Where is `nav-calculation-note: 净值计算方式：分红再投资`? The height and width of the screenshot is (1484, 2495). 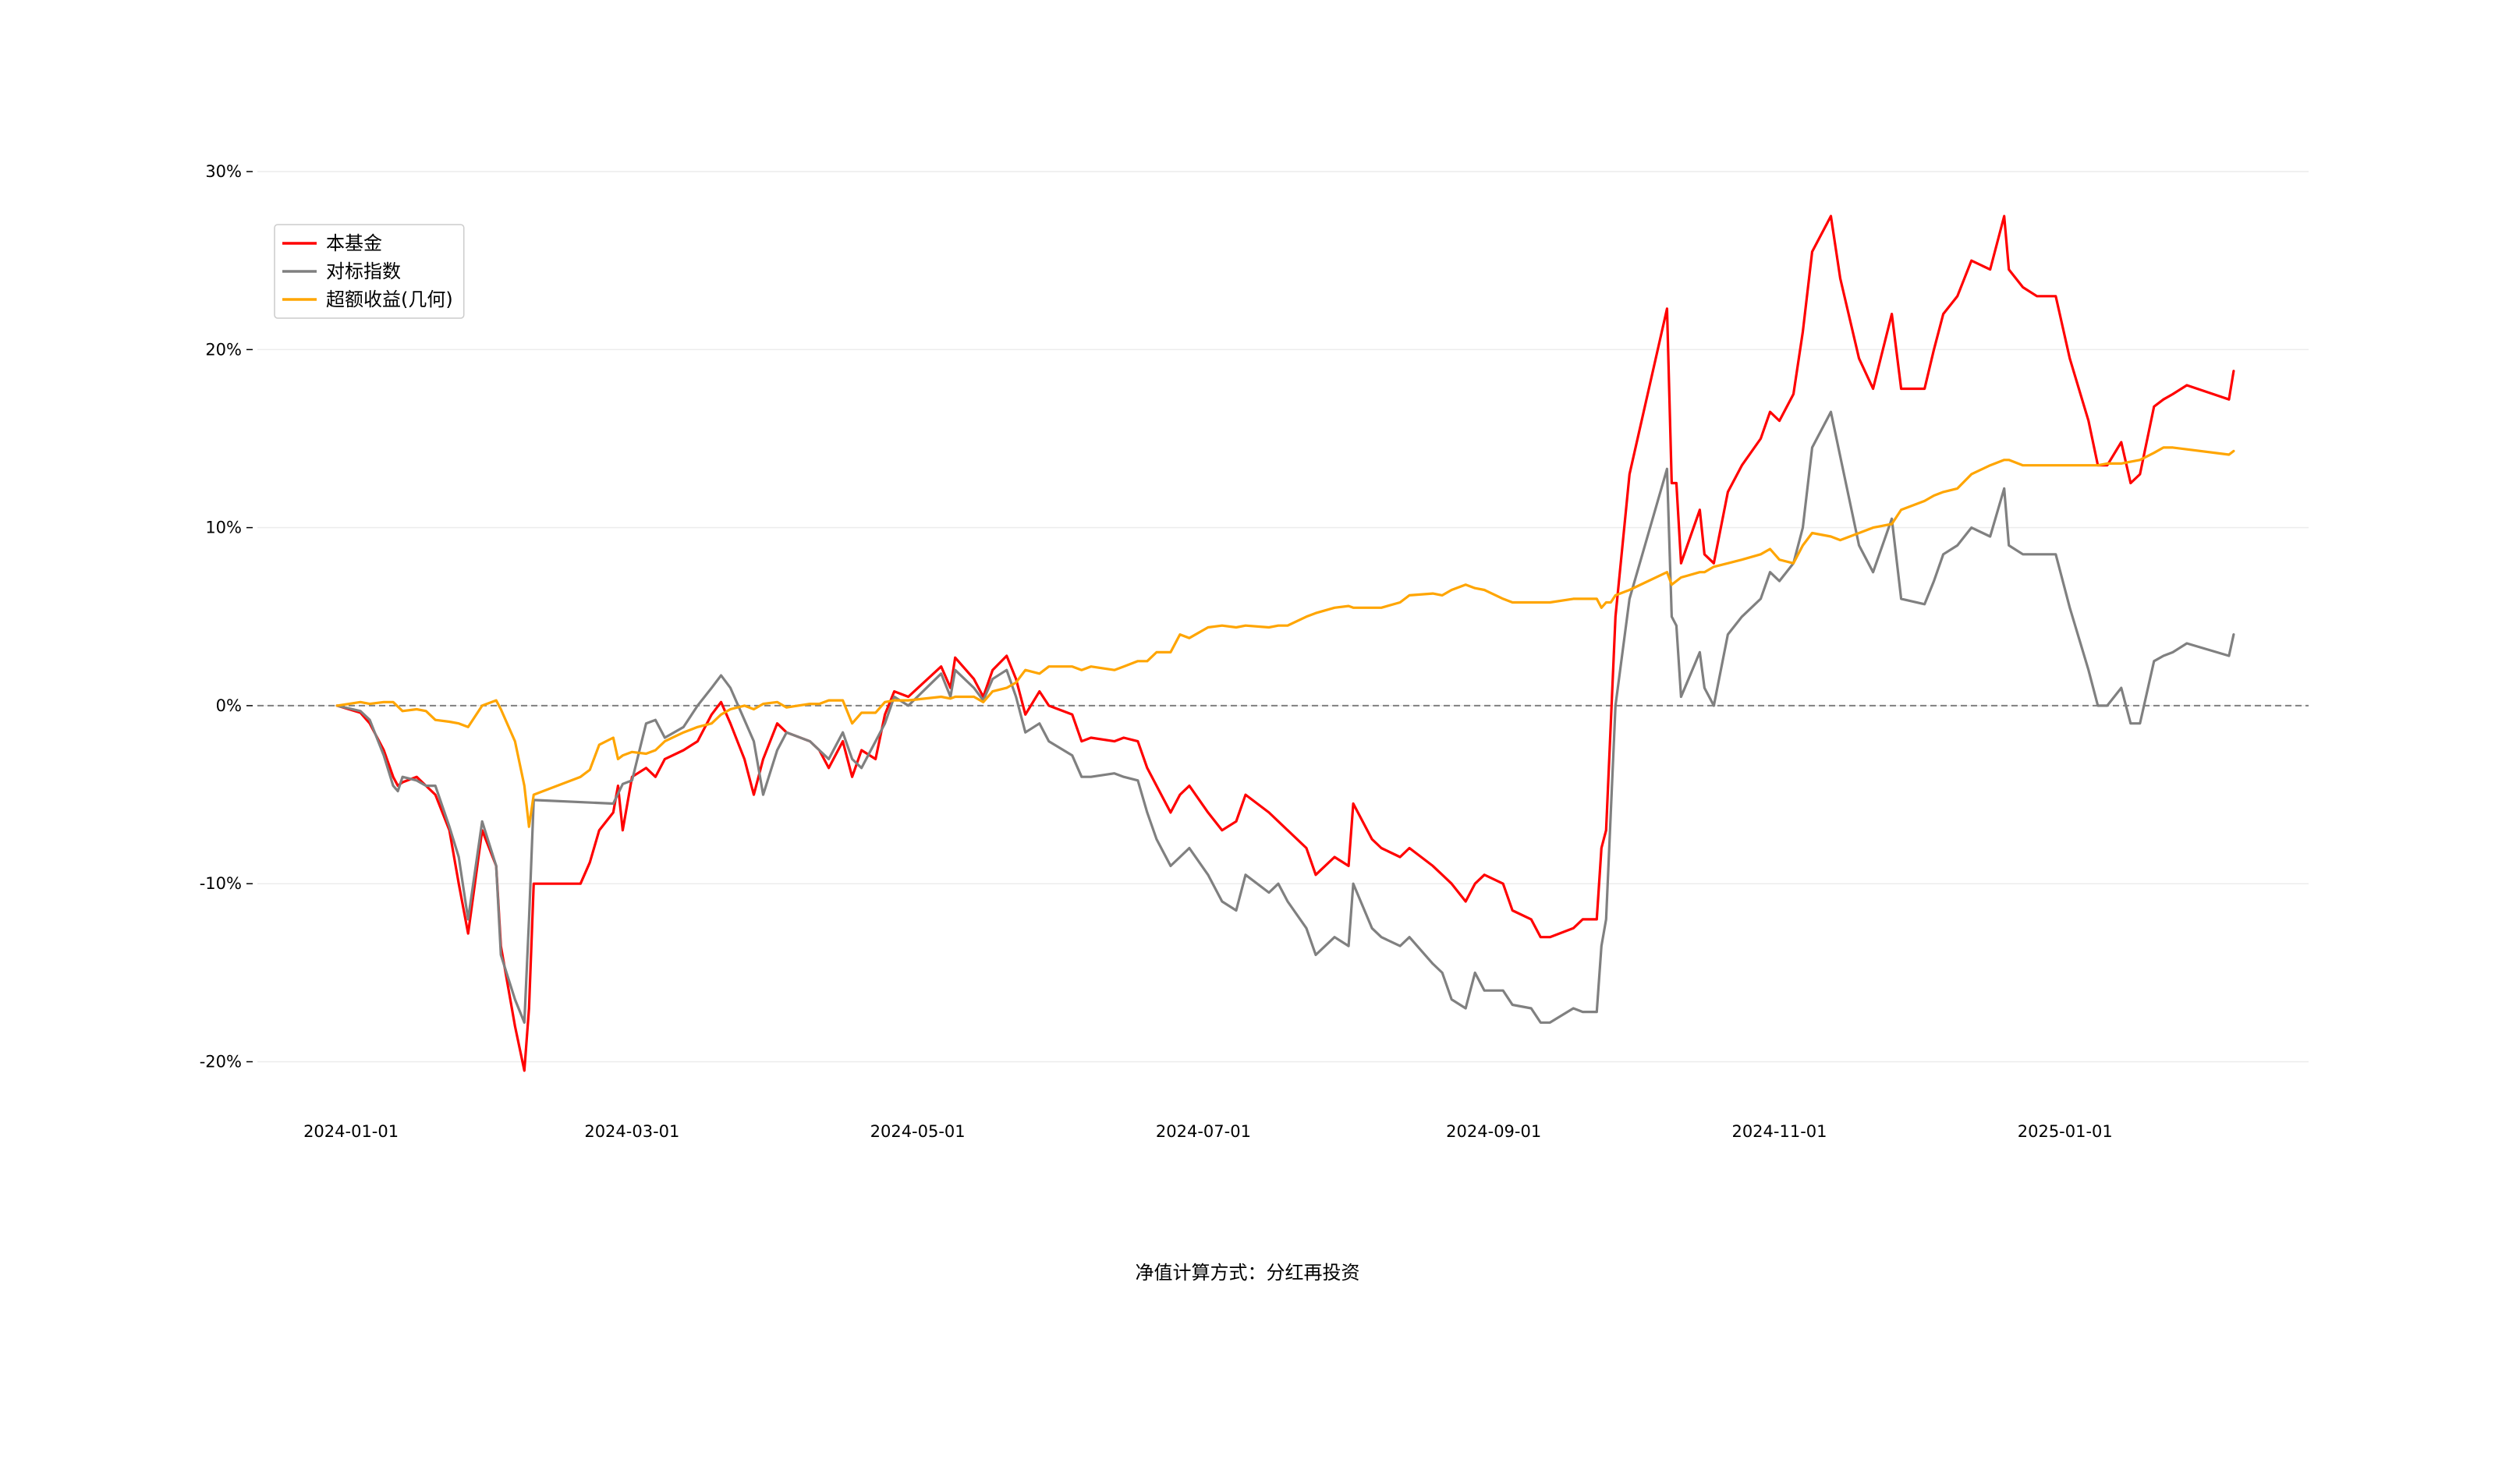
nav-calculation-note: 净值计算方式：分红再投资 is located at coordinates (1247, 1273).